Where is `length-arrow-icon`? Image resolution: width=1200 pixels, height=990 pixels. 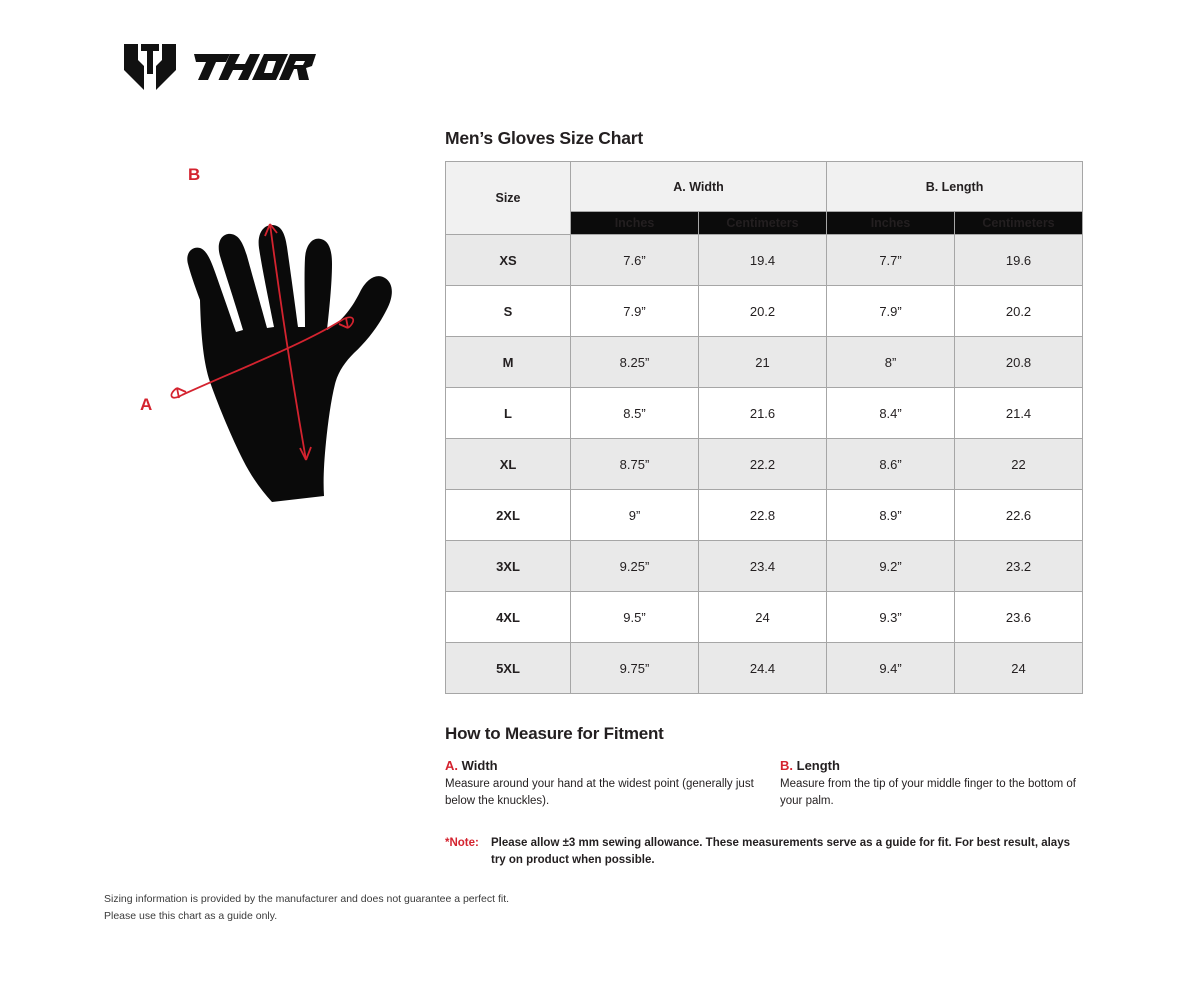
length-arrow-icon is located at coordinates (288, 342).